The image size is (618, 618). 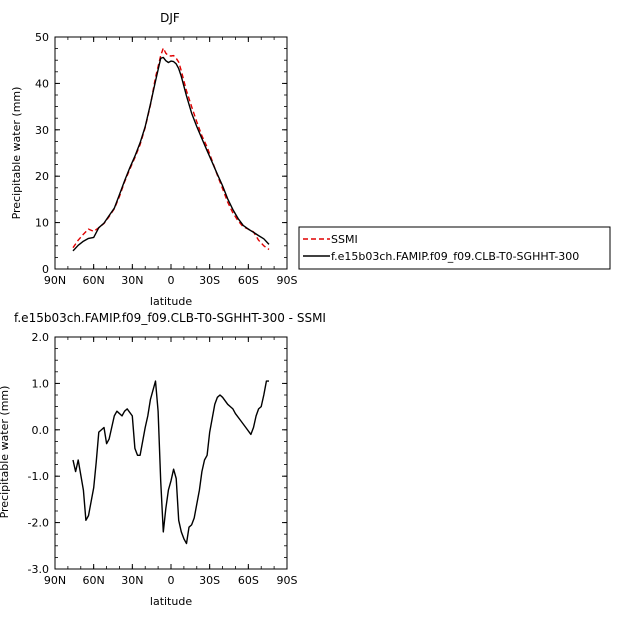 I want to click on top-plot-frame, so click(x=171, y=153).